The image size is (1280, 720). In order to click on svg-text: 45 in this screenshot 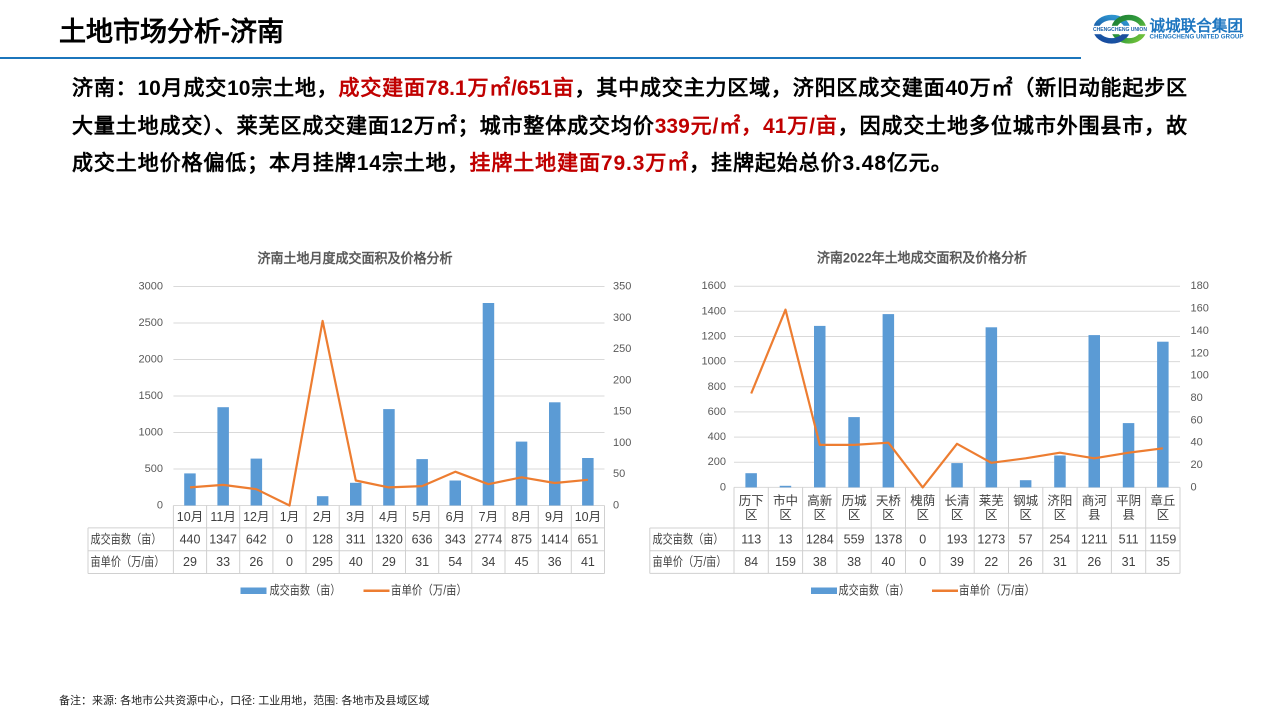, I will do `click(522, 562)`.